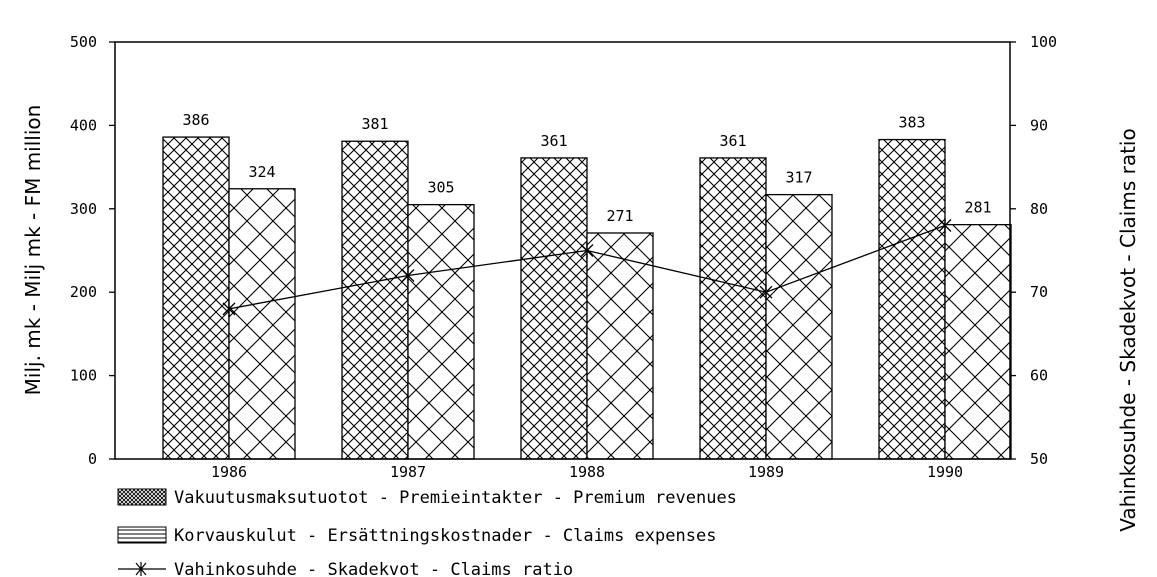  Describe the element at coordinates (83, 209) in the screenshot. I see `y-tick-label-300: 300` at that location.